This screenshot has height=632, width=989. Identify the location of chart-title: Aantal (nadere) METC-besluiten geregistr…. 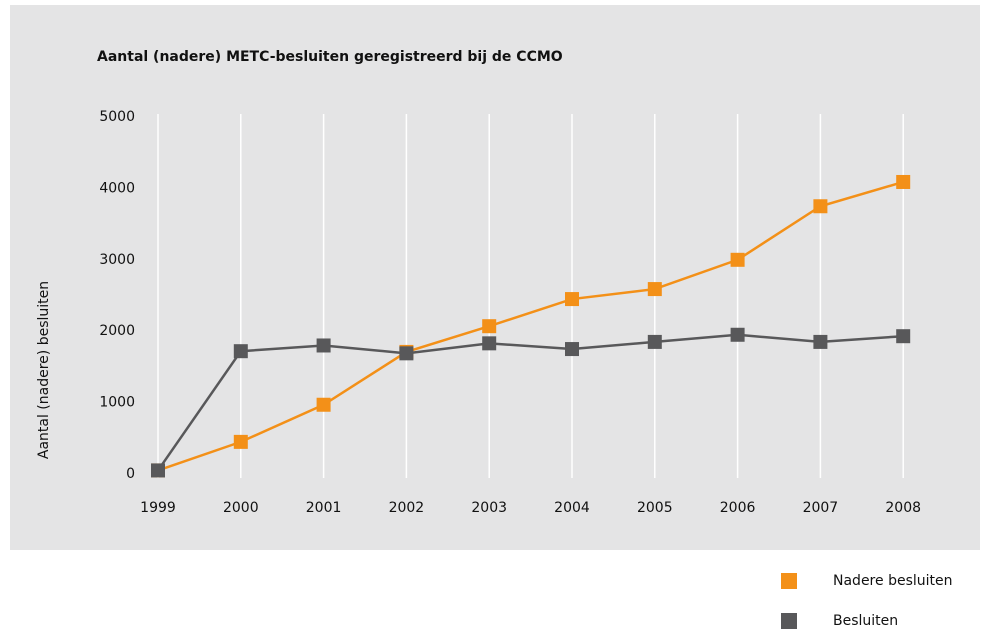
(330, 57).